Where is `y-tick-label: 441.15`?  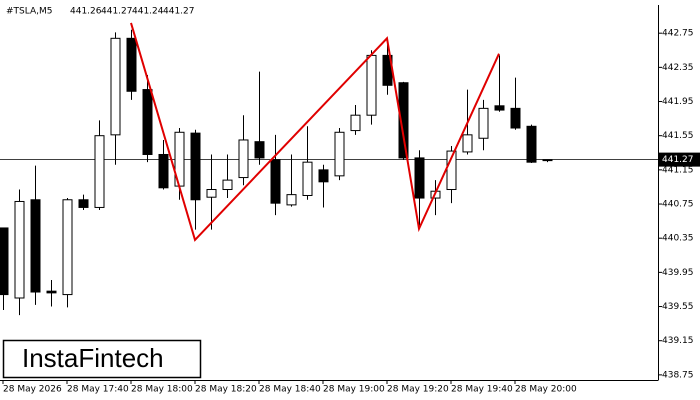
y-tick-label: 441.15 is located at coordinates (678, 170).